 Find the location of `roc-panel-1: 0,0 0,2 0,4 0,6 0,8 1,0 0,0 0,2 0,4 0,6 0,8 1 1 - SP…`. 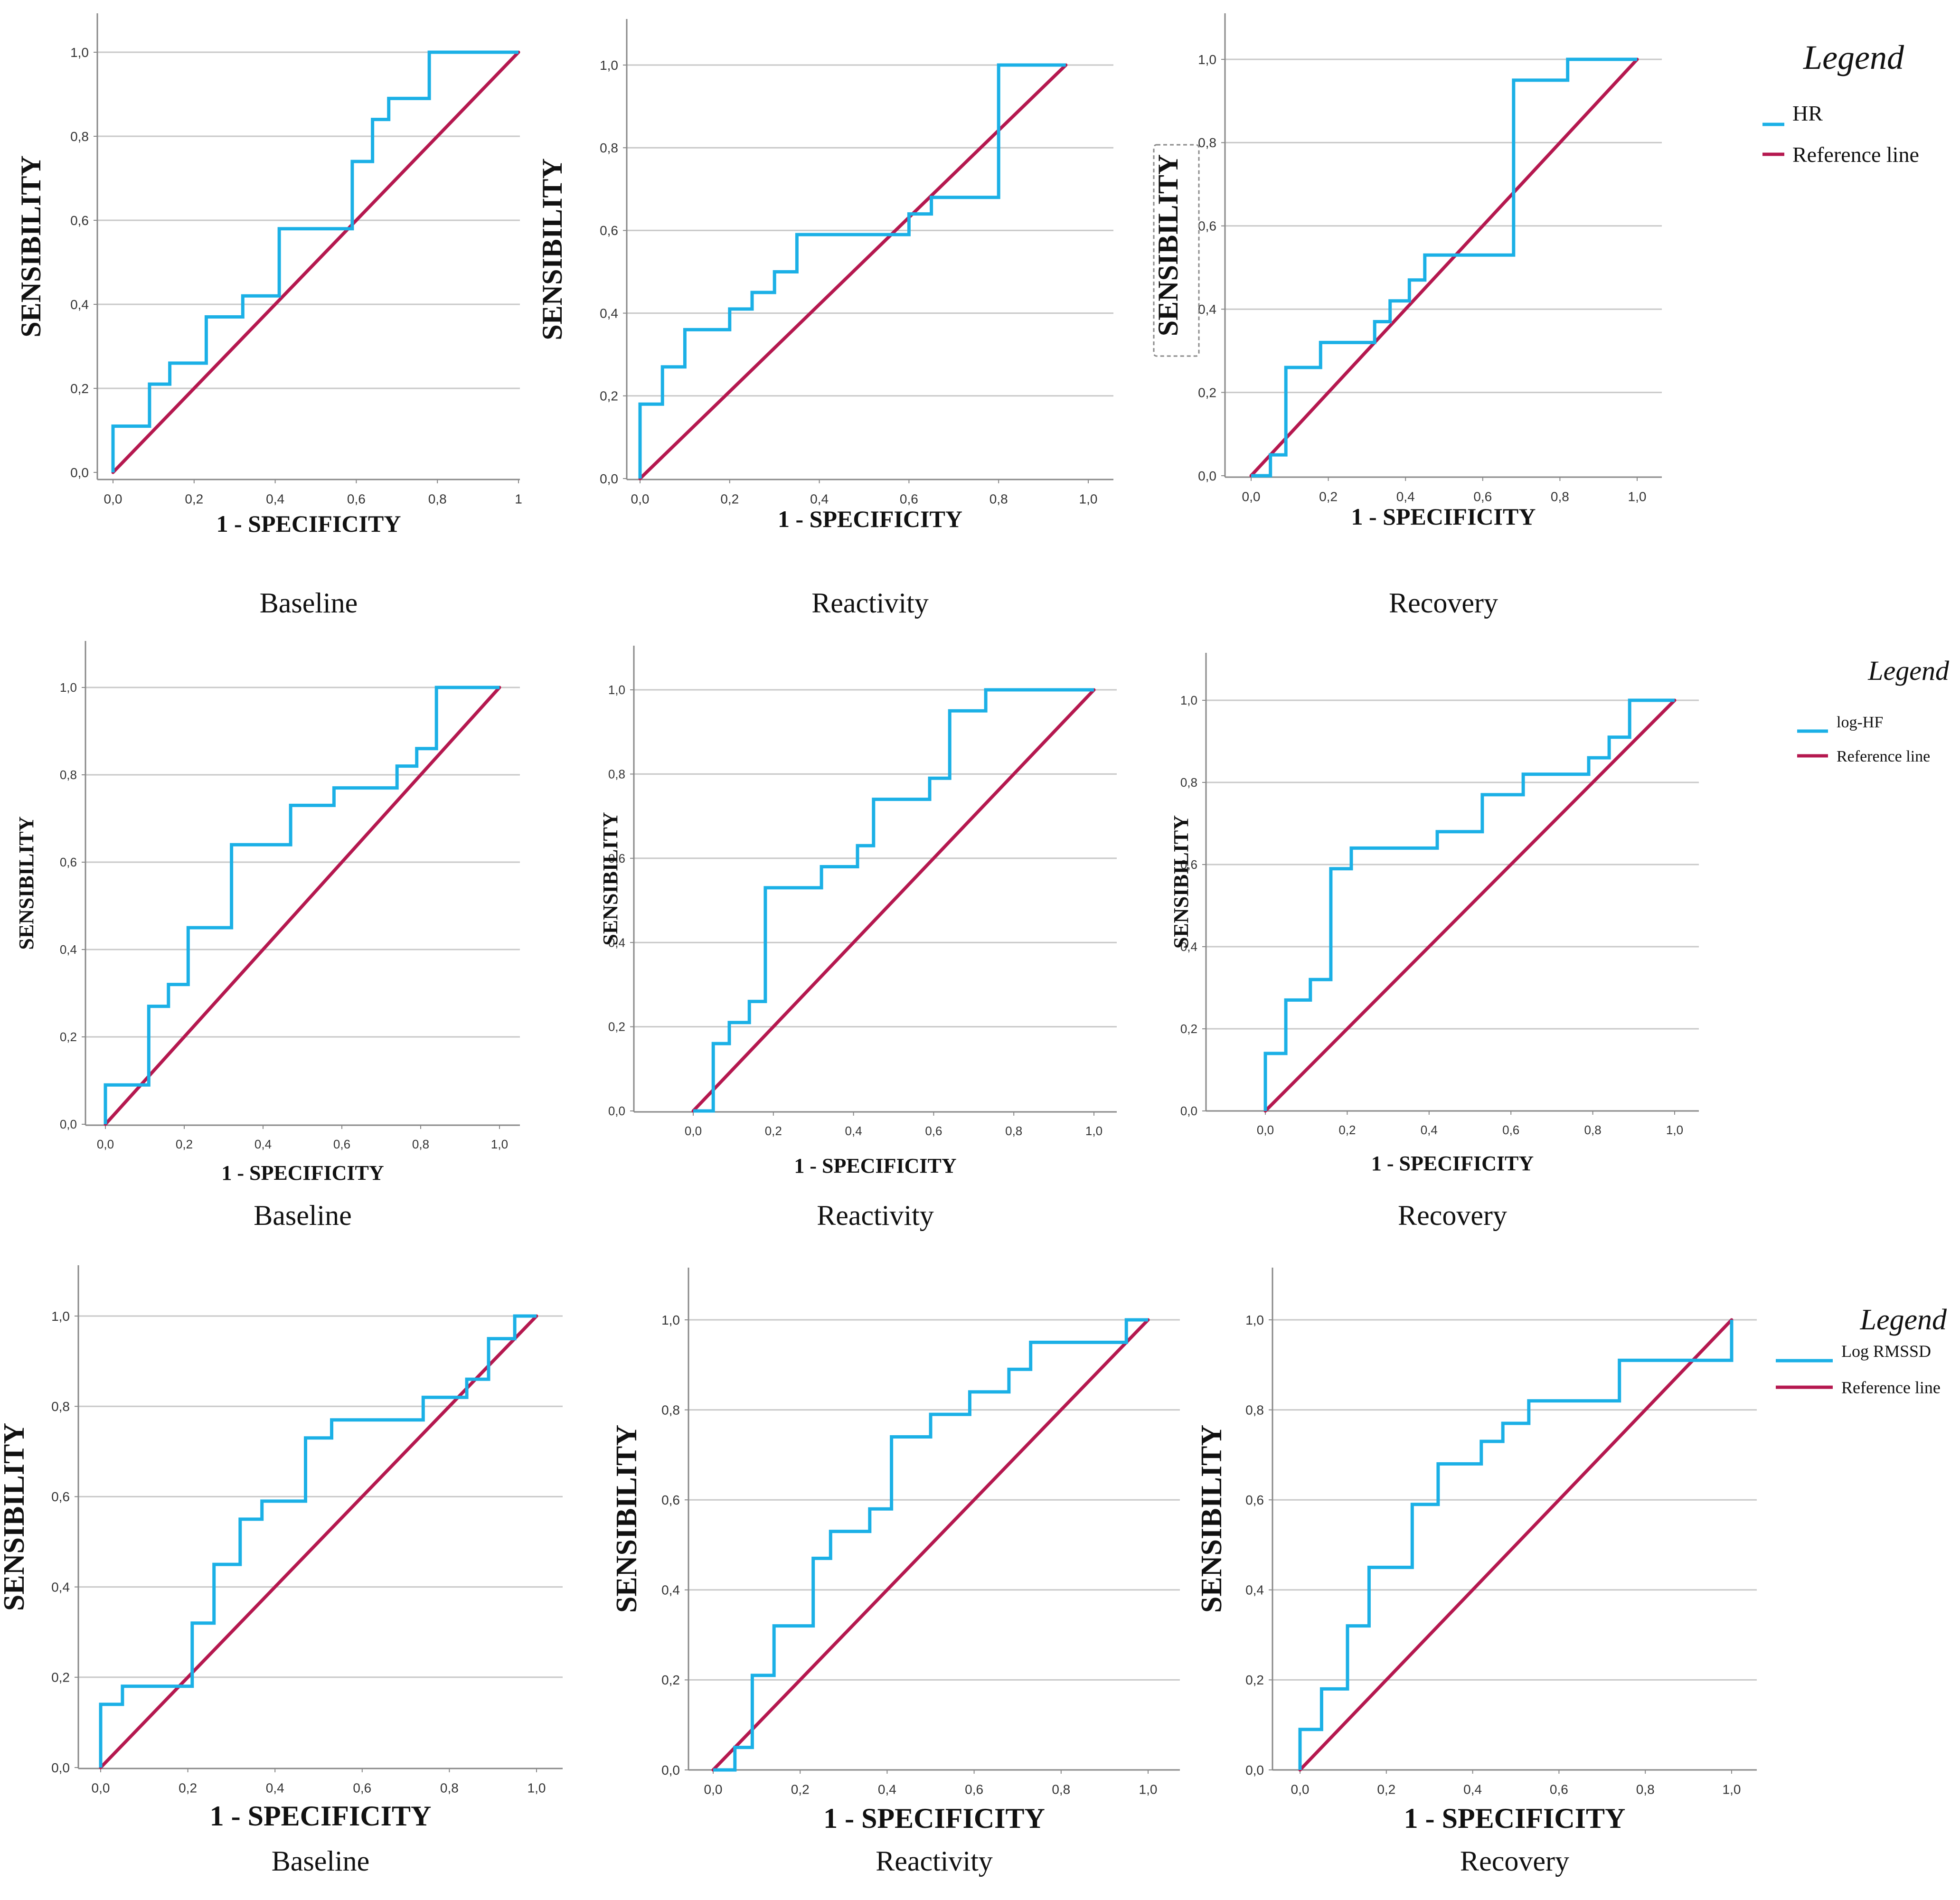

roc-panel-1: 0,0 0,2 0,4 0,6 0,8 1,0 0,0 0,2 0,4 0,6 0,8 1 1 - SP… is located at coordinates (268, 316).